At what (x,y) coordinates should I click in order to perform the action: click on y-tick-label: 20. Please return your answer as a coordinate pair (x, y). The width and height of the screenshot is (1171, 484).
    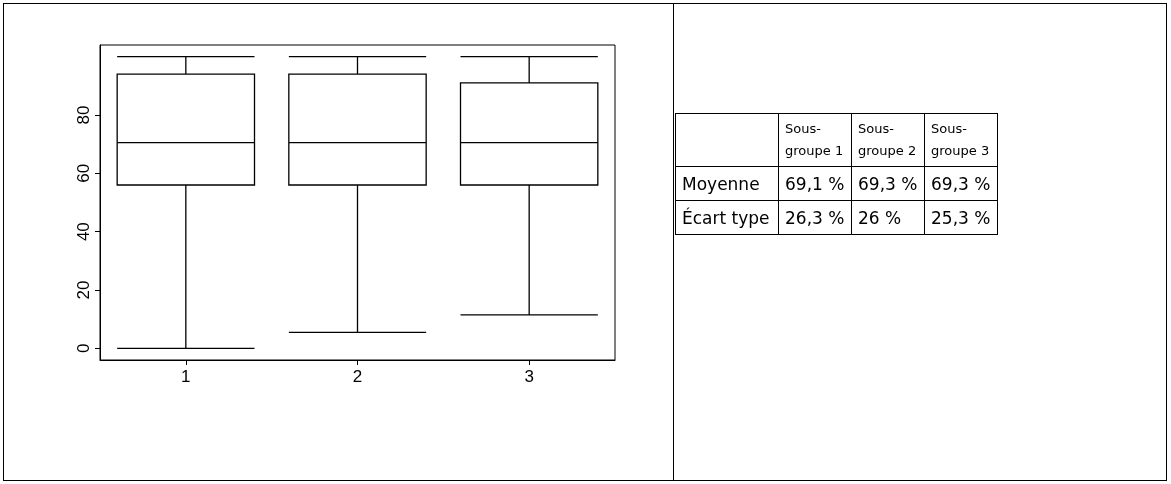
    Looking at the image, I should click on (83, 290).